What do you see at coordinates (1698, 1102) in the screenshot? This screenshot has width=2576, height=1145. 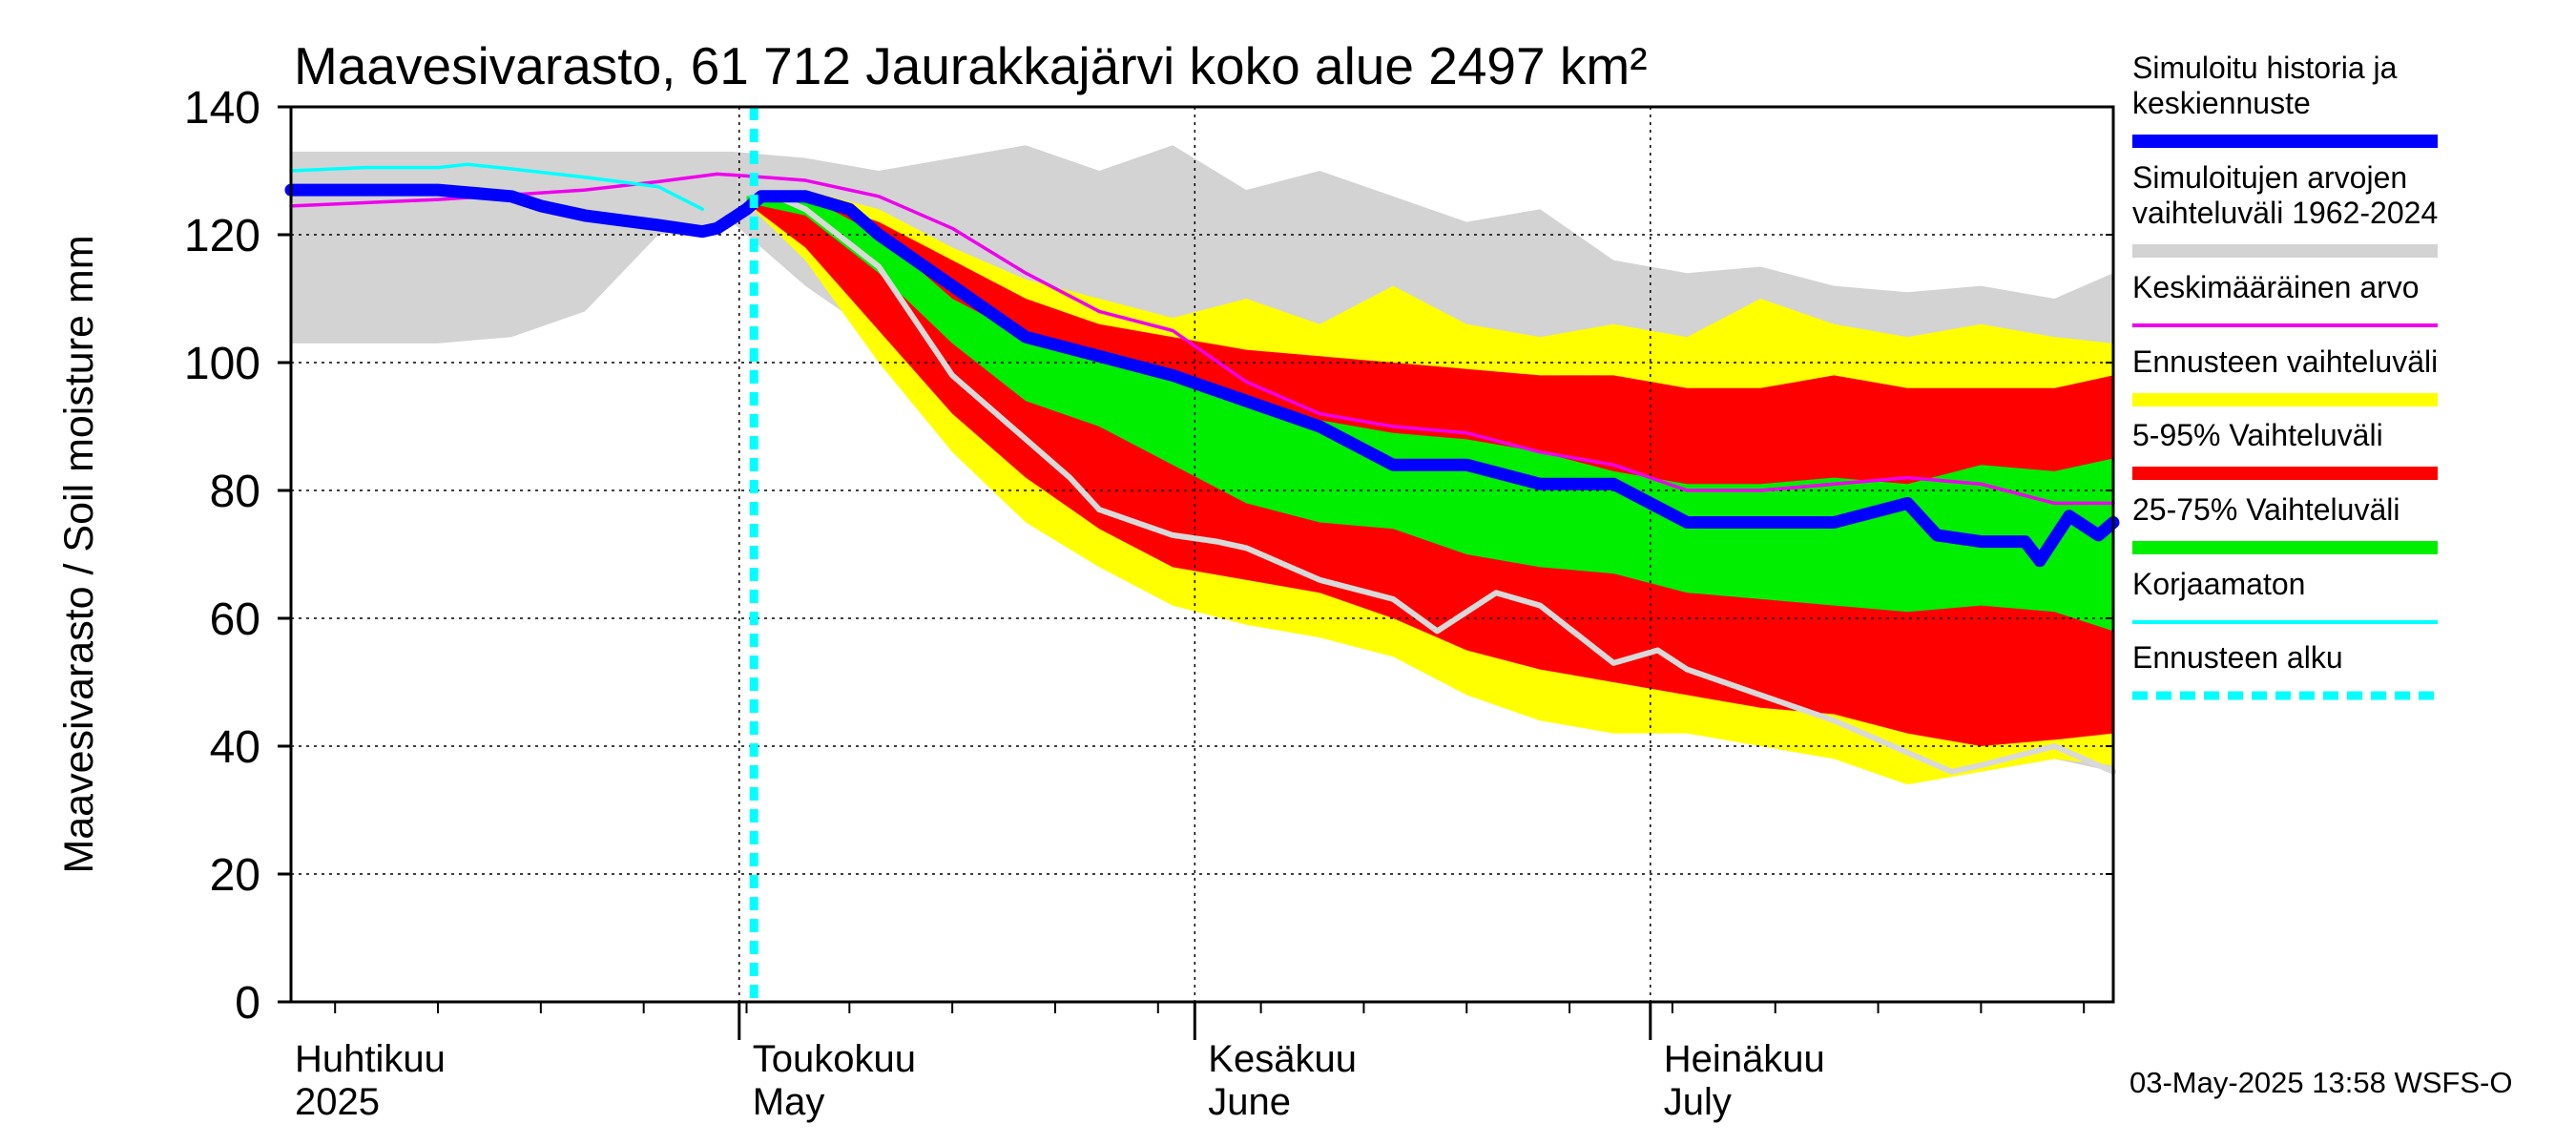 I see `month-sublabel: July` at bounding box center [1698, 1102].